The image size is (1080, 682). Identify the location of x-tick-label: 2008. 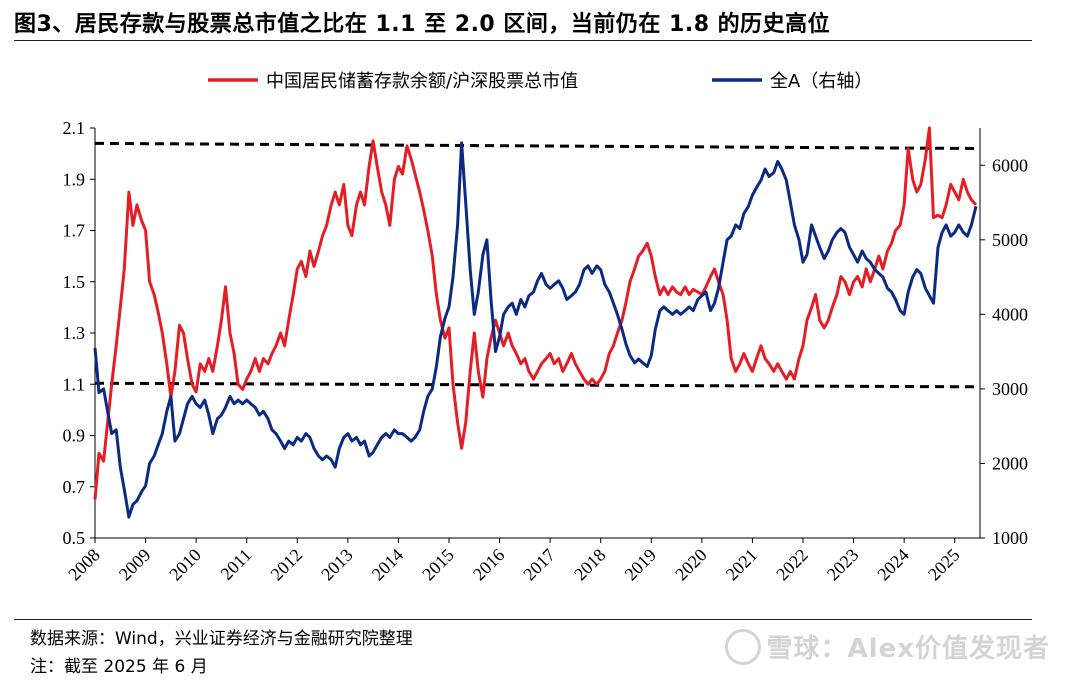
(84, 565).